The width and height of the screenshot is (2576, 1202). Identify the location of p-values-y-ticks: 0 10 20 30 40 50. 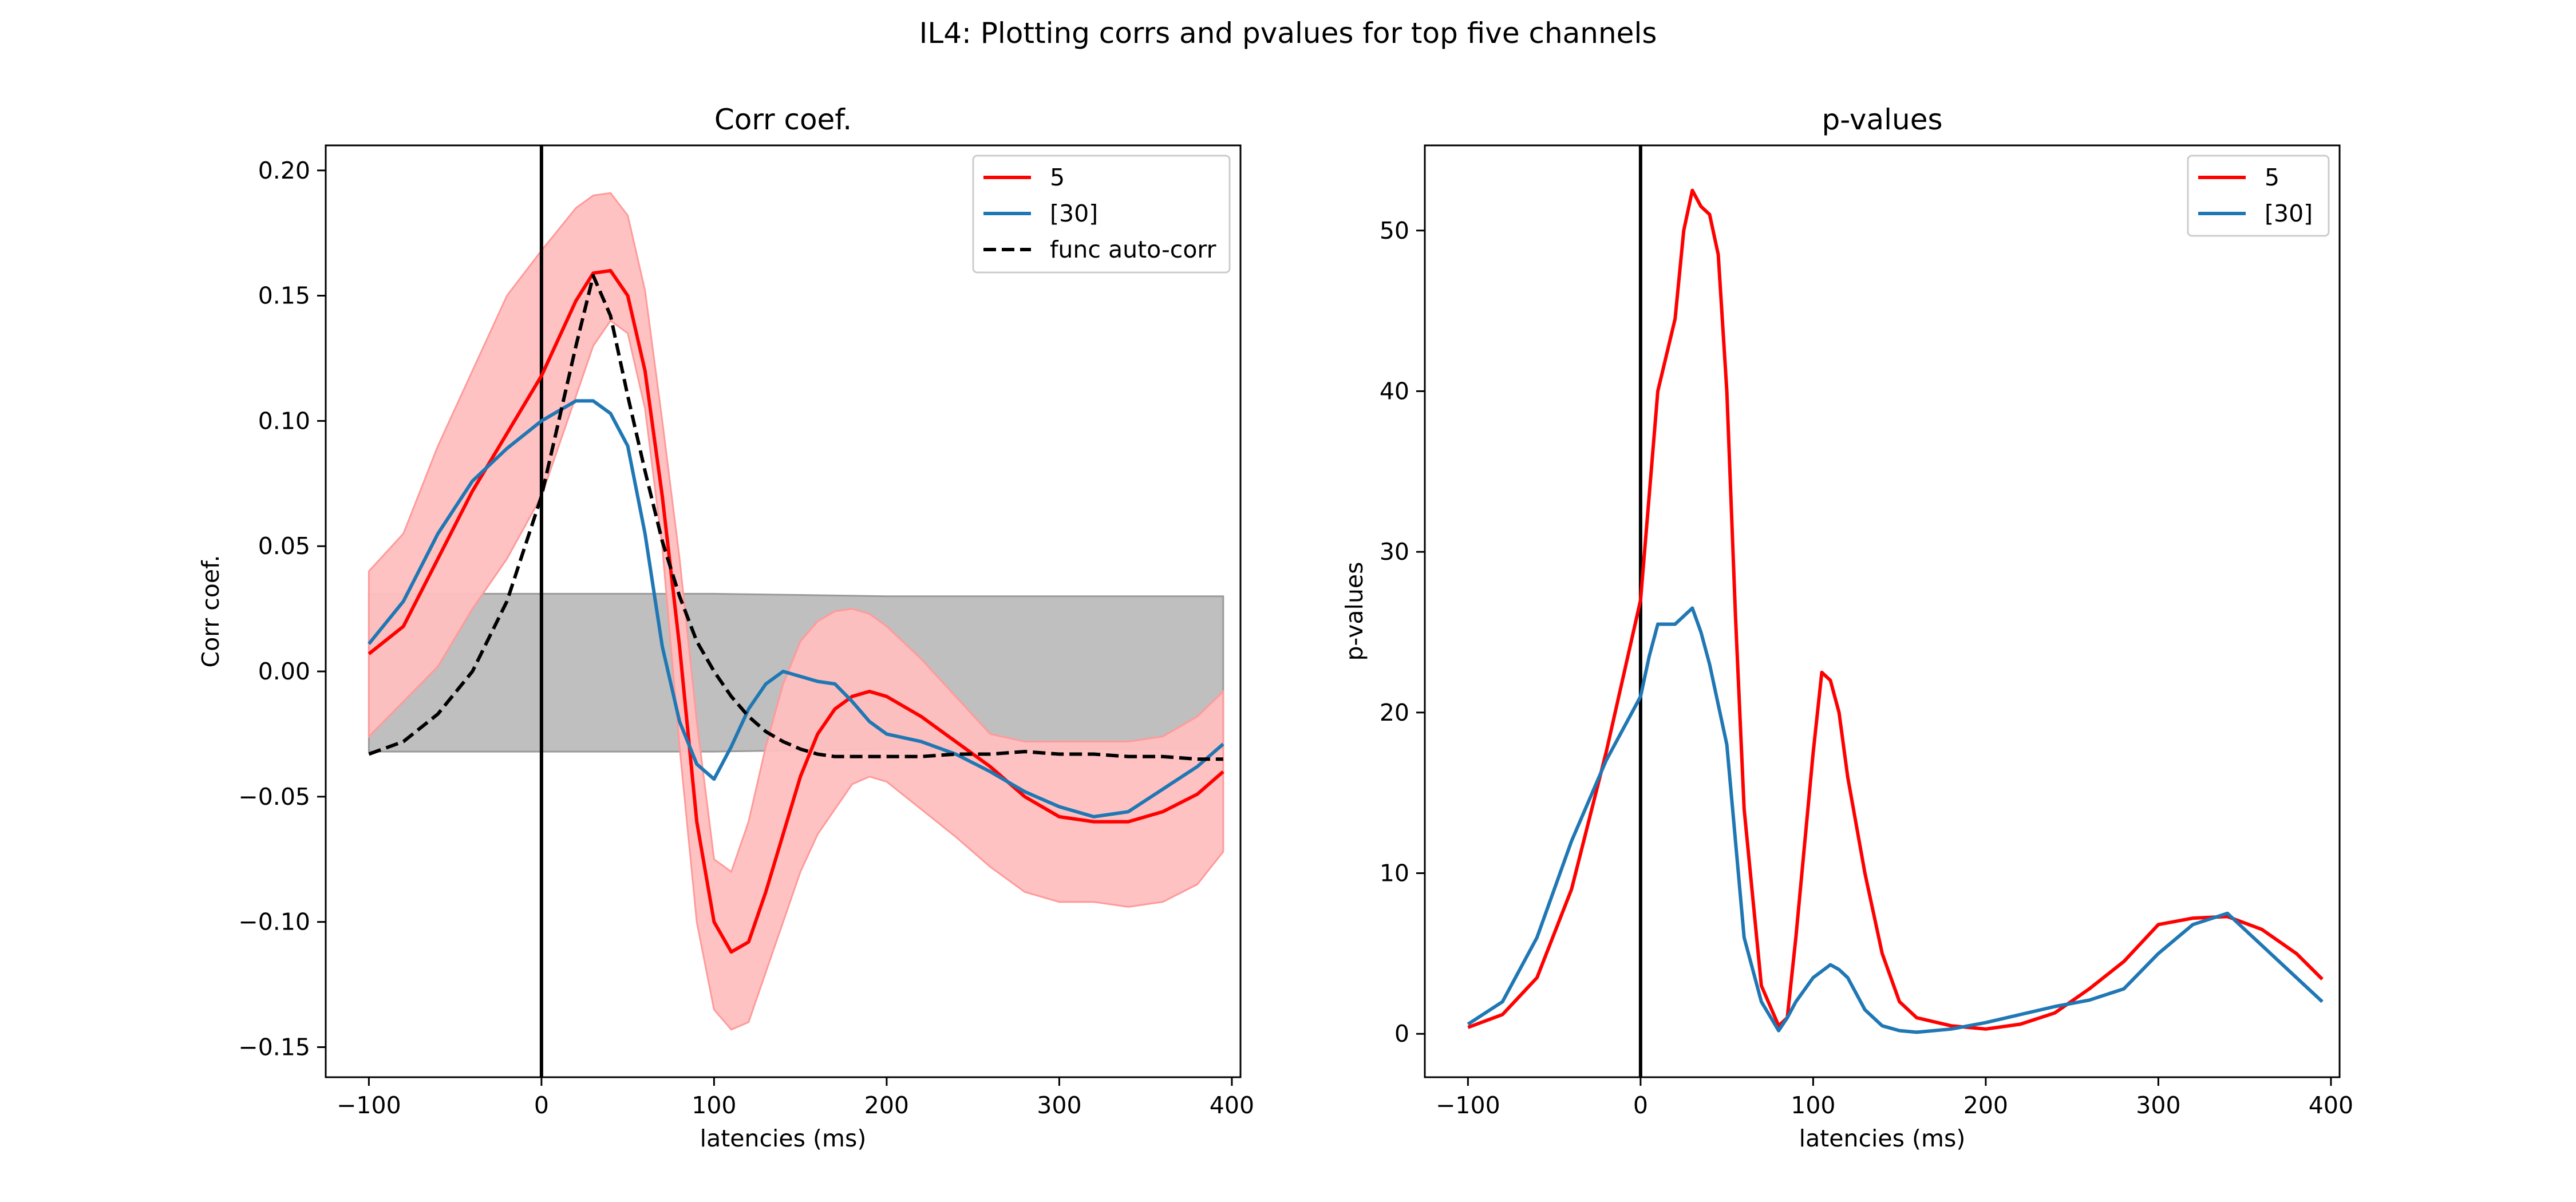
(1402, 632).